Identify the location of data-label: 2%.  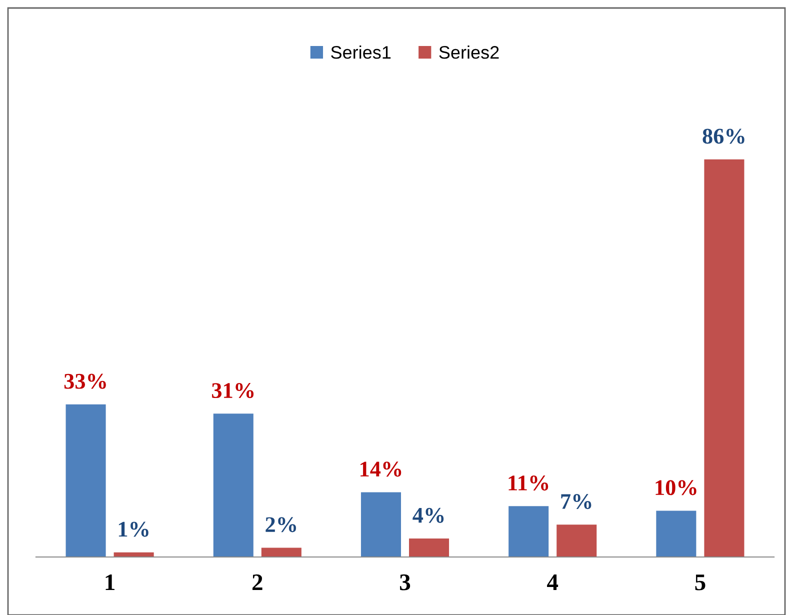
(281, 524).